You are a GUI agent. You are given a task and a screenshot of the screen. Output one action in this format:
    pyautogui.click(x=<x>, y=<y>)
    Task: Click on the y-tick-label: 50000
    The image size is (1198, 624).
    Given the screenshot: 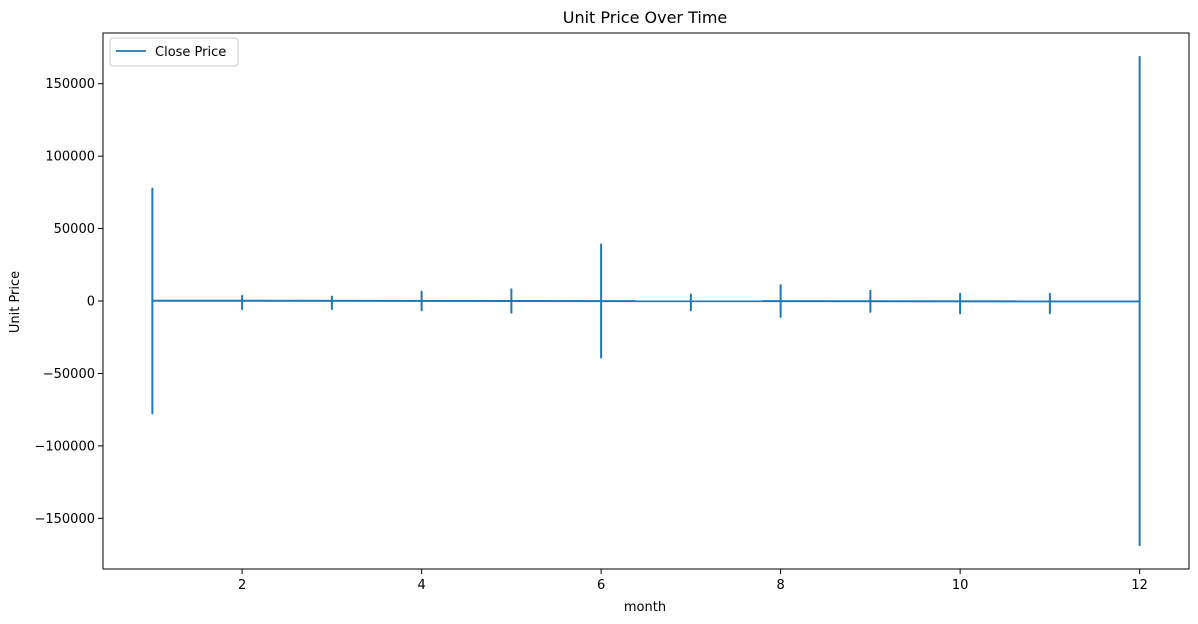 What is the action you would take?
    pyautogui.click(x=74, y=229)
    